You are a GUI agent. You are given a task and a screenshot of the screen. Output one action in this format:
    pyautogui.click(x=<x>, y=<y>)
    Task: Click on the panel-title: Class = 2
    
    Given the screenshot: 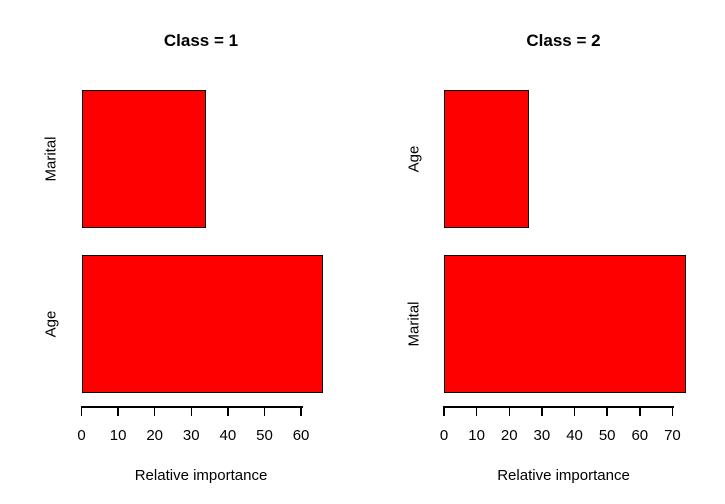 What is the action you would take?
    pyautogui.click(x=563, y=40)
    